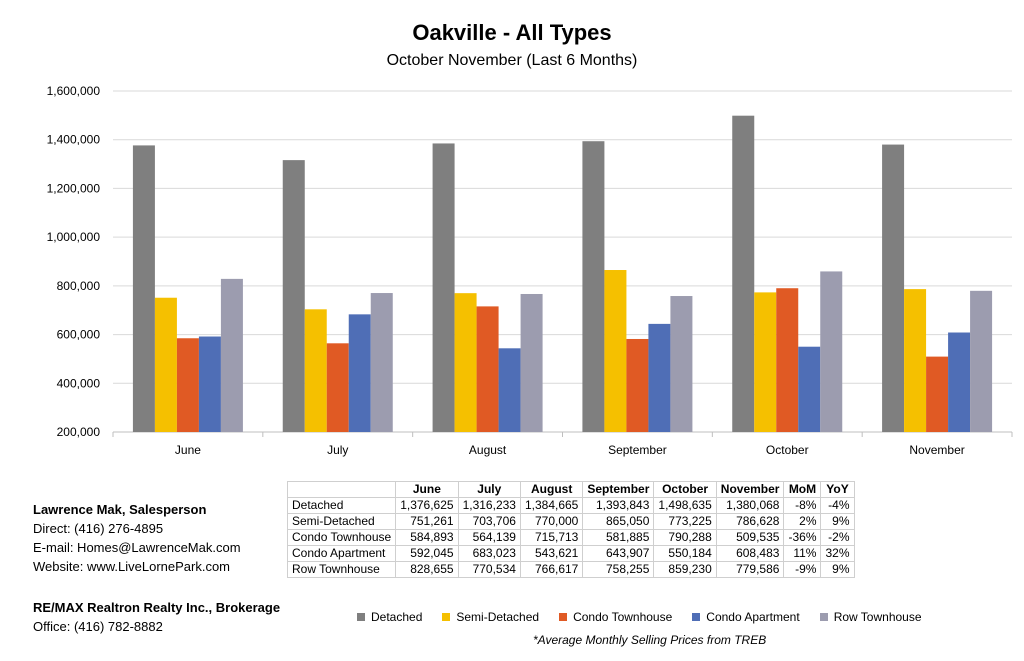  What do you see at coordinates (551, 505) in the screenshot?
I see `table-cell: 1,384,665` at bounding box center [551, 505].